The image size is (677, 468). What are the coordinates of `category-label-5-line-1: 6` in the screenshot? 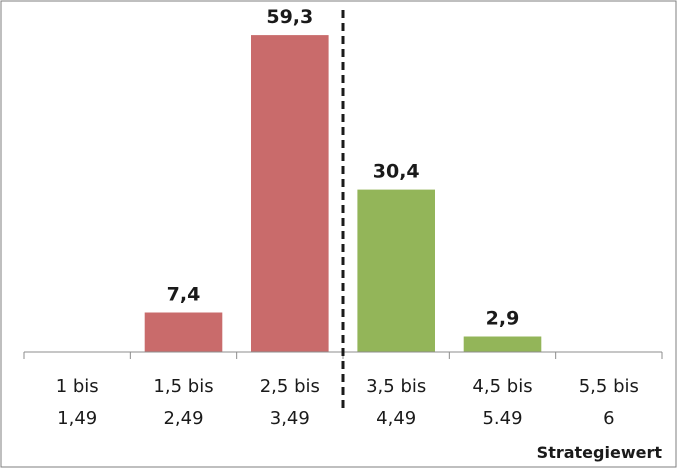 It's located at (608, 418).